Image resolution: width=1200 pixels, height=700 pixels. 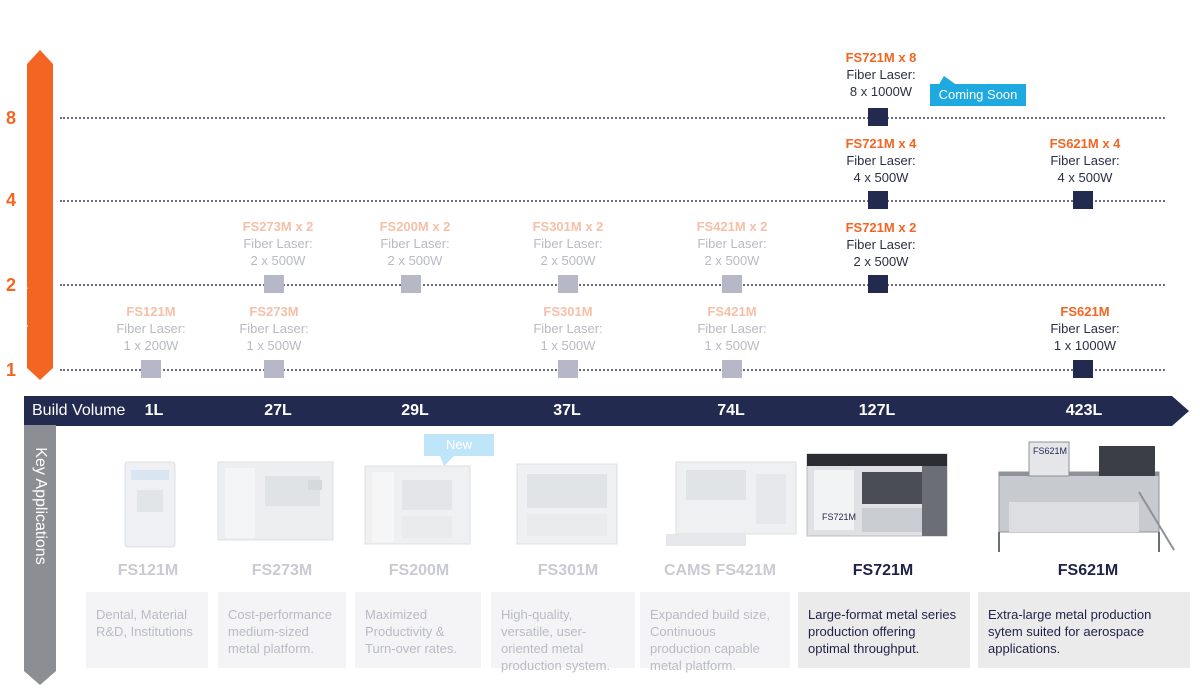 I want to click on config-label: FS421M Fiber Laser: 1 x 500W, so click(x=732, y=328).